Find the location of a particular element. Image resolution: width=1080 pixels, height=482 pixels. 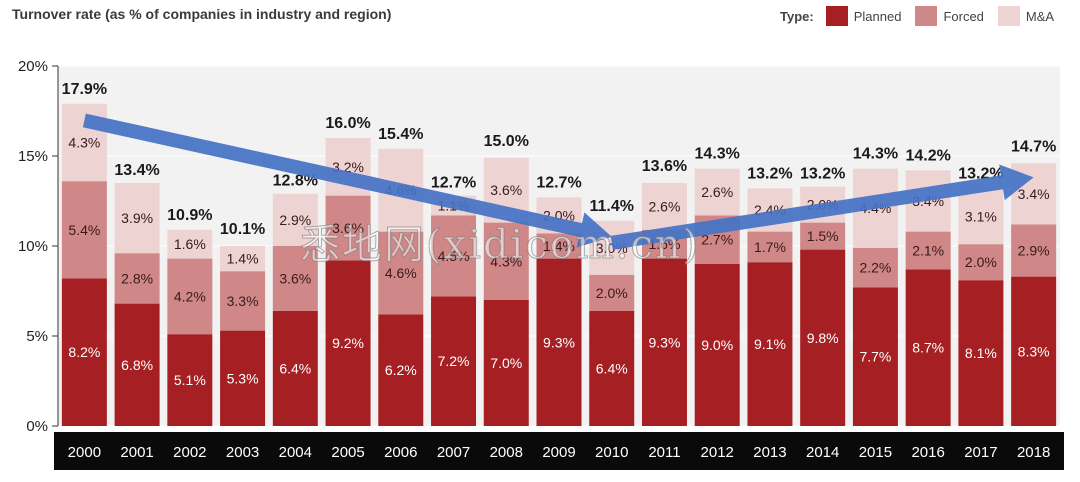

segment-label: 5.1% is located at coordinates (190, 380).